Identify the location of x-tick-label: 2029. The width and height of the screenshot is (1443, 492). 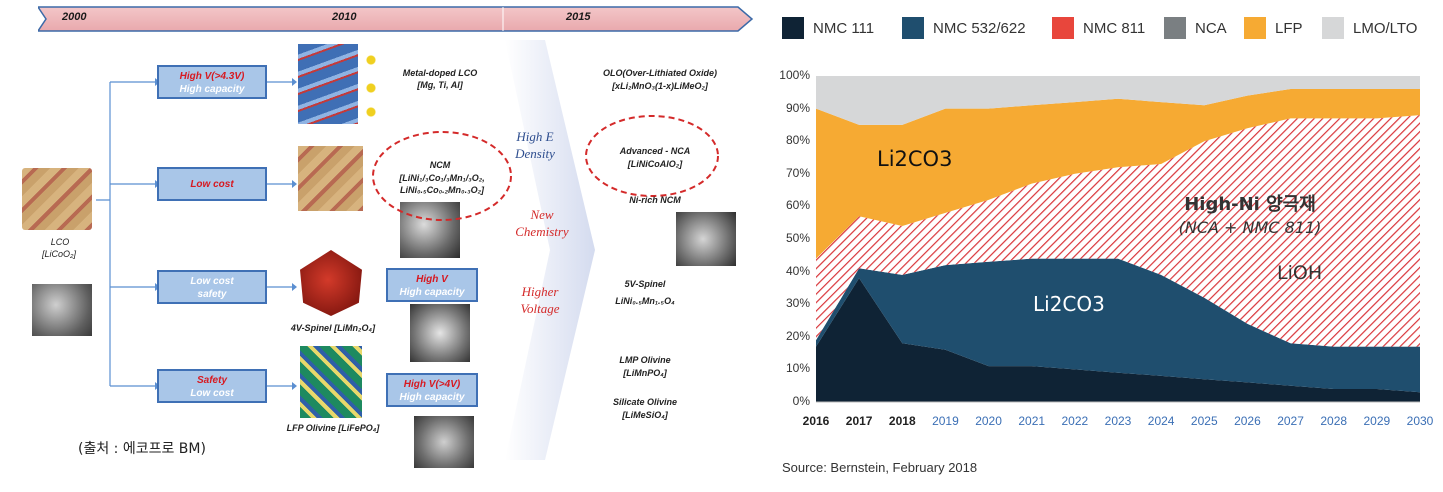
(1377, 421).